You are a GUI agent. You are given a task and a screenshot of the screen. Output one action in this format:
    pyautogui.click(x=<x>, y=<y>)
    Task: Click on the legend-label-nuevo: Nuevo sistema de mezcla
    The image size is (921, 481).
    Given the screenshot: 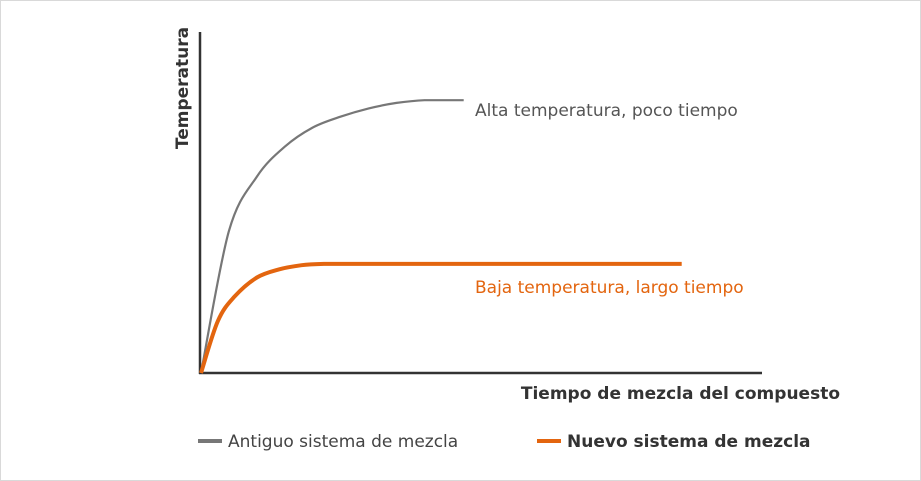 What is the action you would take?
    pyautogui.click(x=689, y=442)
    